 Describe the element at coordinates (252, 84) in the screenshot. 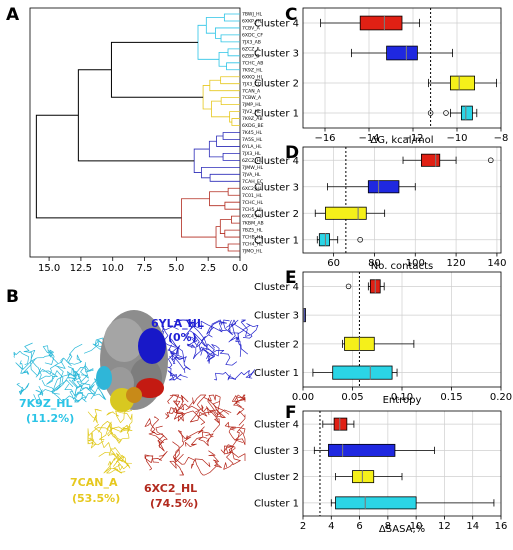

I see `dendrogram-leaf-label: 7JX3_CD` at that location.